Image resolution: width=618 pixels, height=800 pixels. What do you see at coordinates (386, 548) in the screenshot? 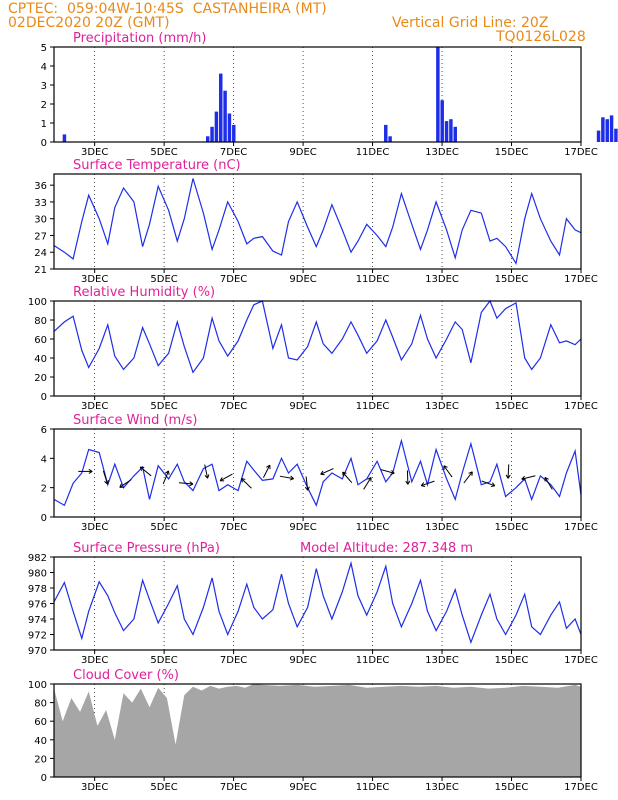
I see `panel-annotation: Model Altitude: 287.348 m` at bounding box center [386, 548].